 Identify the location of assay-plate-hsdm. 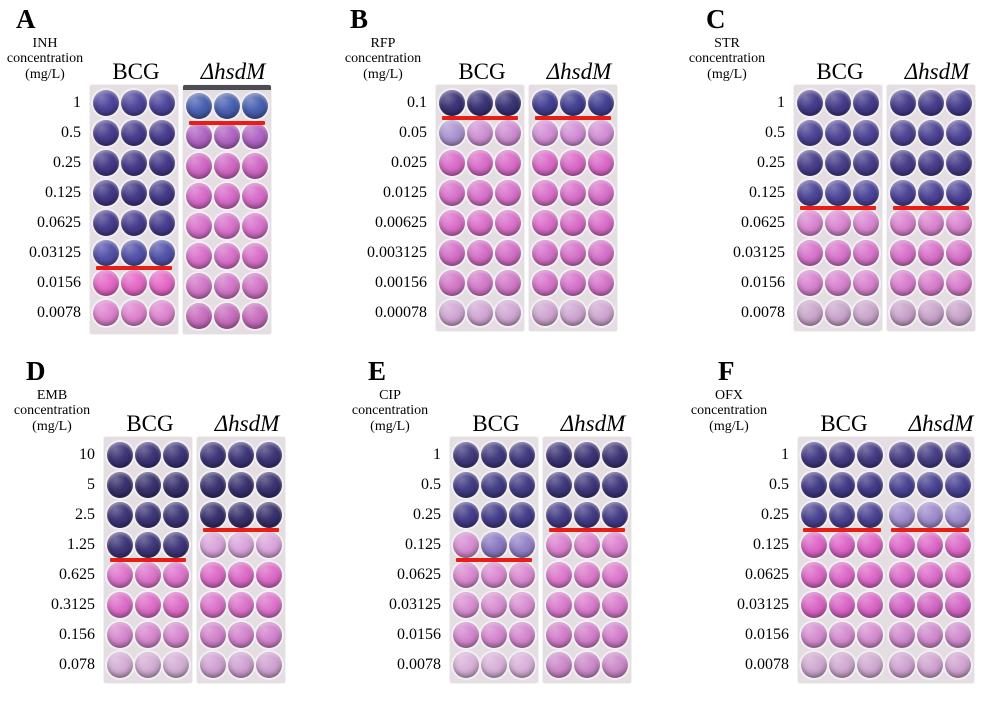
(587, 560).